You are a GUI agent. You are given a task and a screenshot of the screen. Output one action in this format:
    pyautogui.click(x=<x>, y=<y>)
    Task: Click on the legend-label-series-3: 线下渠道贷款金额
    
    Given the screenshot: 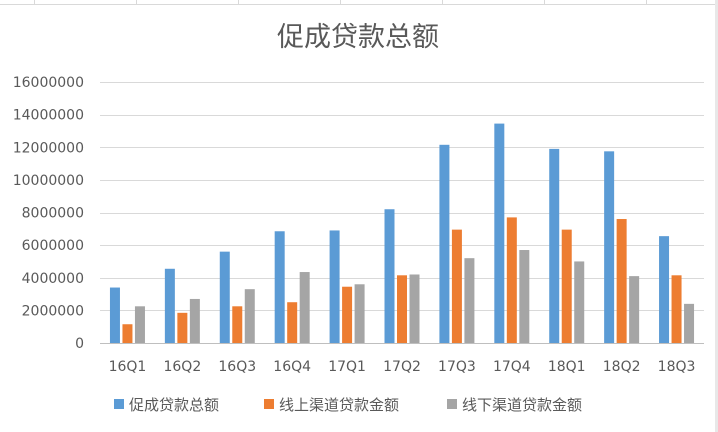 What is the action you would take?
    pyautogui.click(x=522, y=405)
    